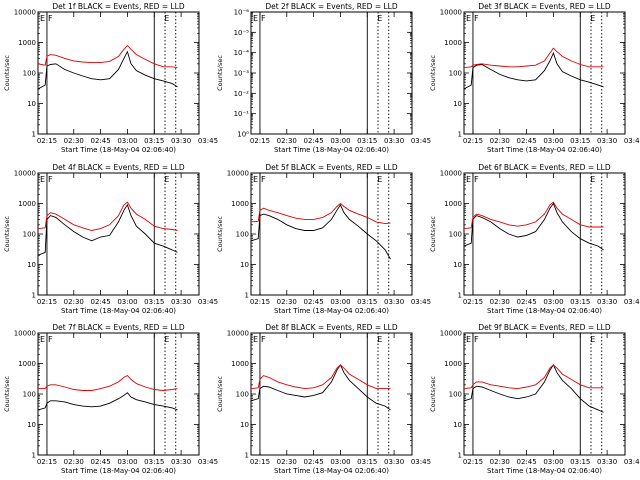  I want to click on y-tick-label: 10⁻³, so click(242, 74).